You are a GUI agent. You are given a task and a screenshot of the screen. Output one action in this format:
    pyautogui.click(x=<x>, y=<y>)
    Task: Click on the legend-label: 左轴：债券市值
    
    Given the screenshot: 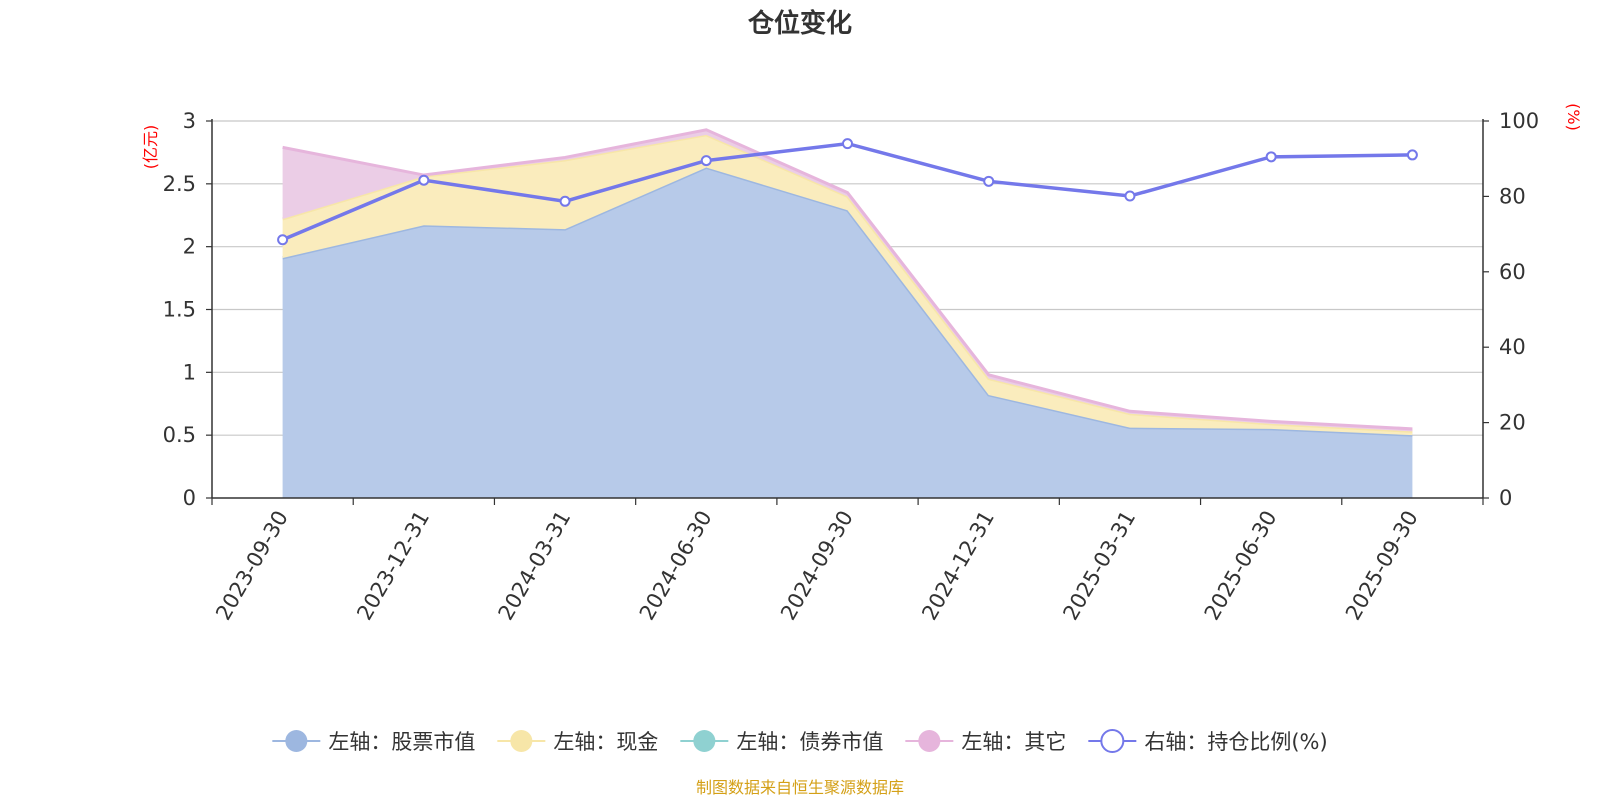 What is the action you would take?
    pyautogui.click(x=809, y=742)
    